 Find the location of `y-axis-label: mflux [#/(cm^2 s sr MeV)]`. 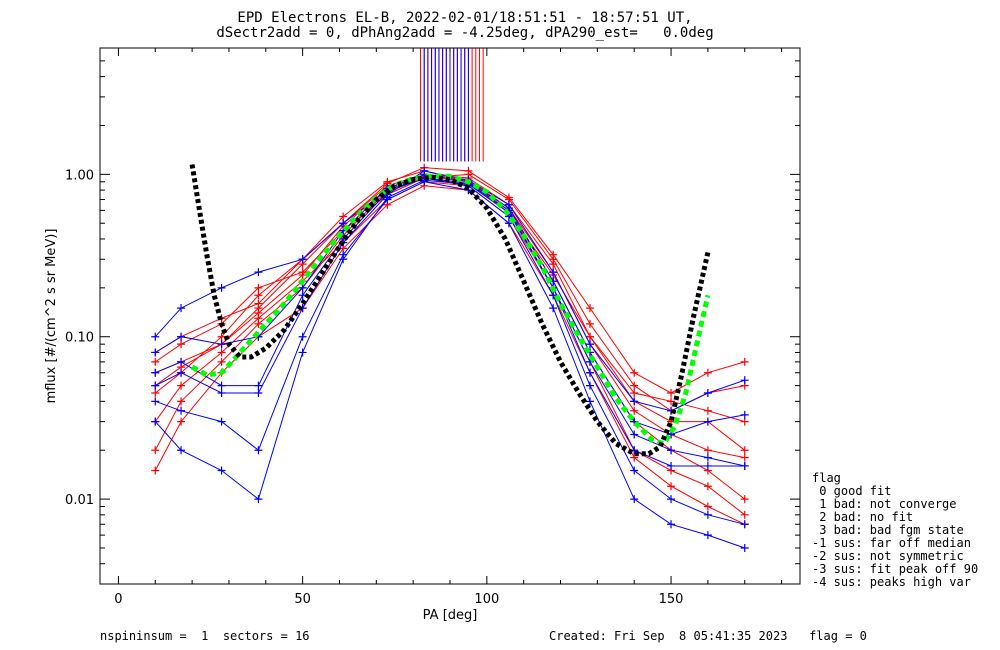

y-axis-label: mflux [#/(cm^2 s sr MeV)] is located at coordinates (51, 316).